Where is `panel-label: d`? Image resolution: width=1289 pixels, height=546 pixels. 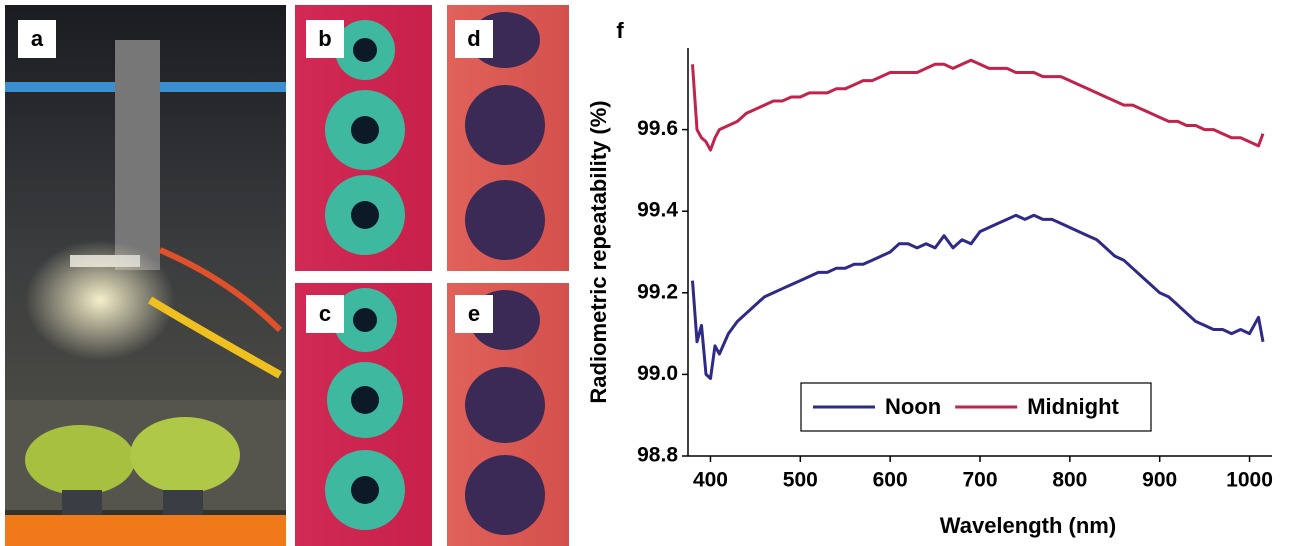 panel-label: d is located at coordinates (473, 38).